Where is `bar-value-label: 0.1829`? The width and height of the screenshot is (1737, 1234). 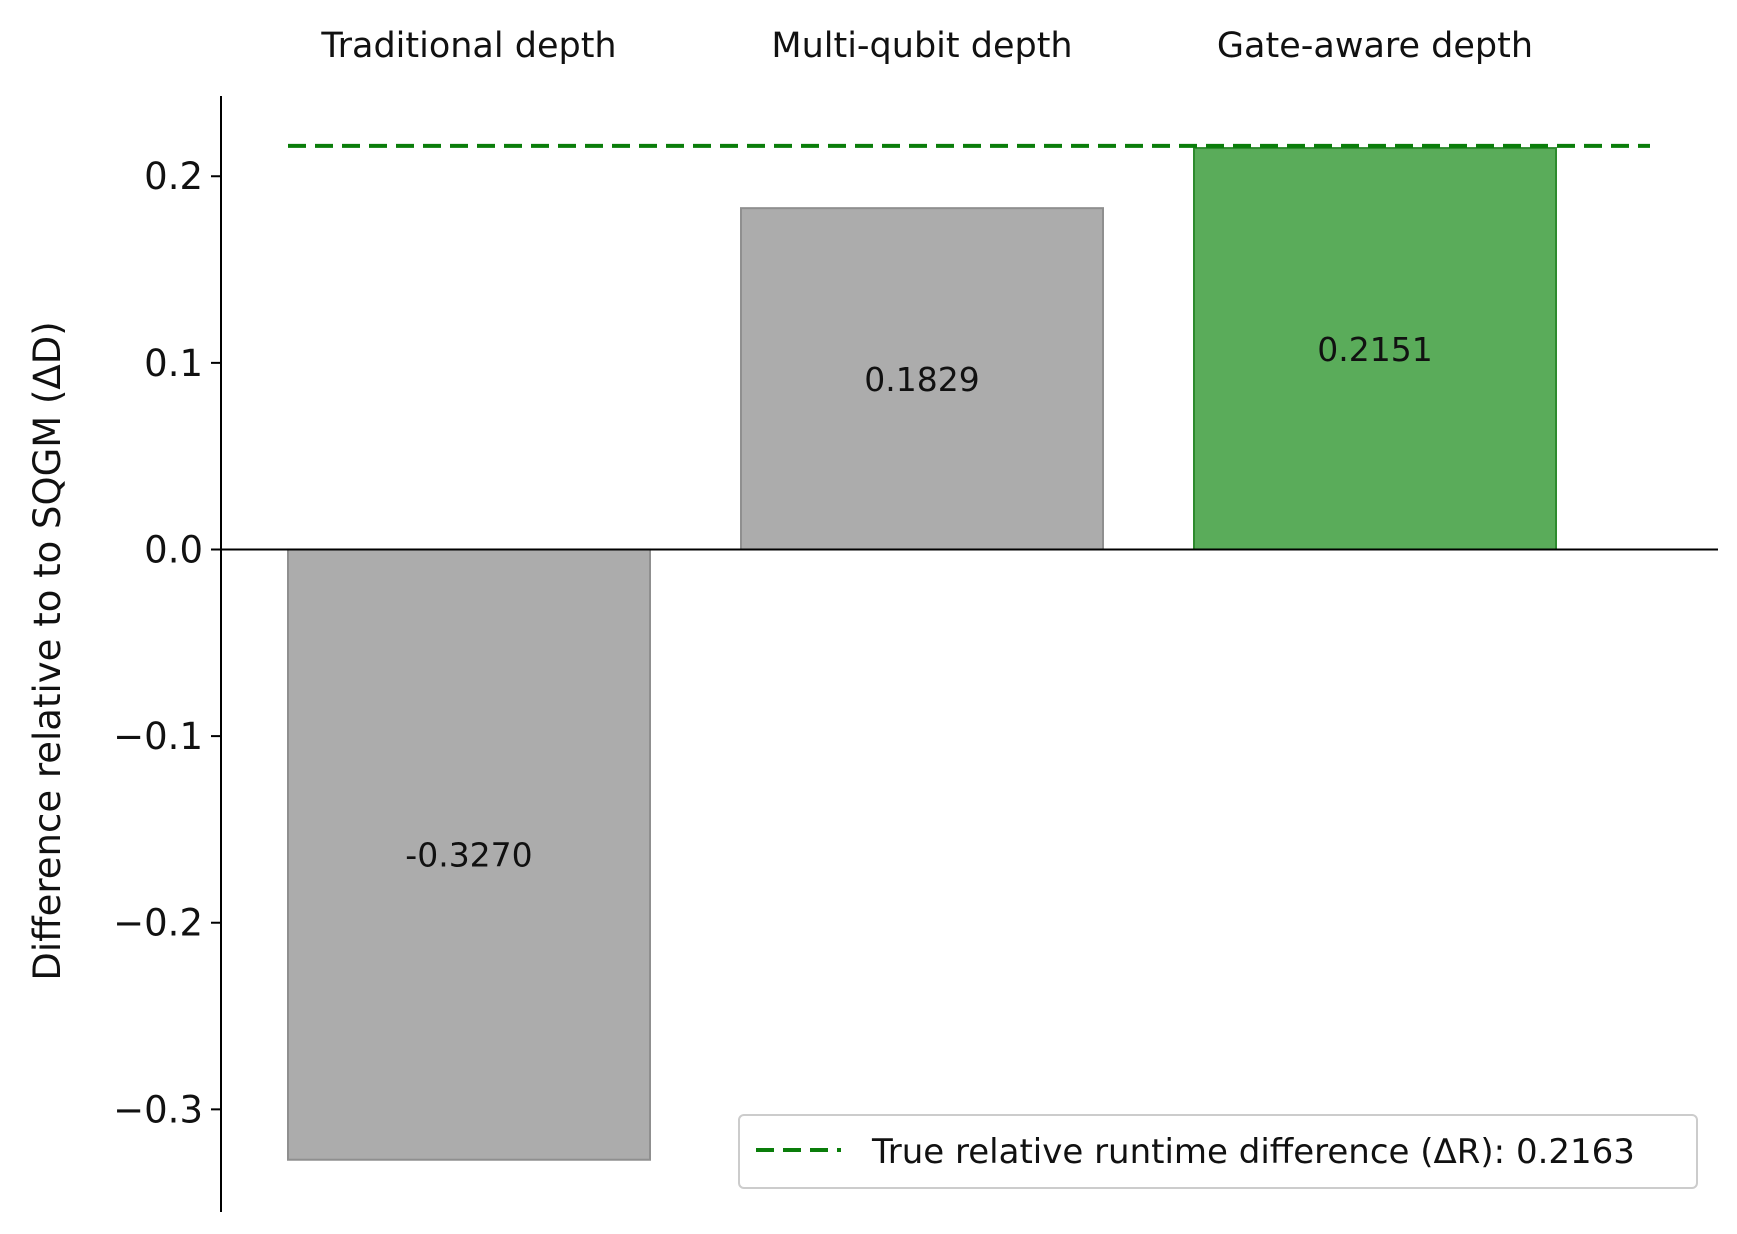 bar-value-label: 0.1829 is located at coordinates (921, 379).